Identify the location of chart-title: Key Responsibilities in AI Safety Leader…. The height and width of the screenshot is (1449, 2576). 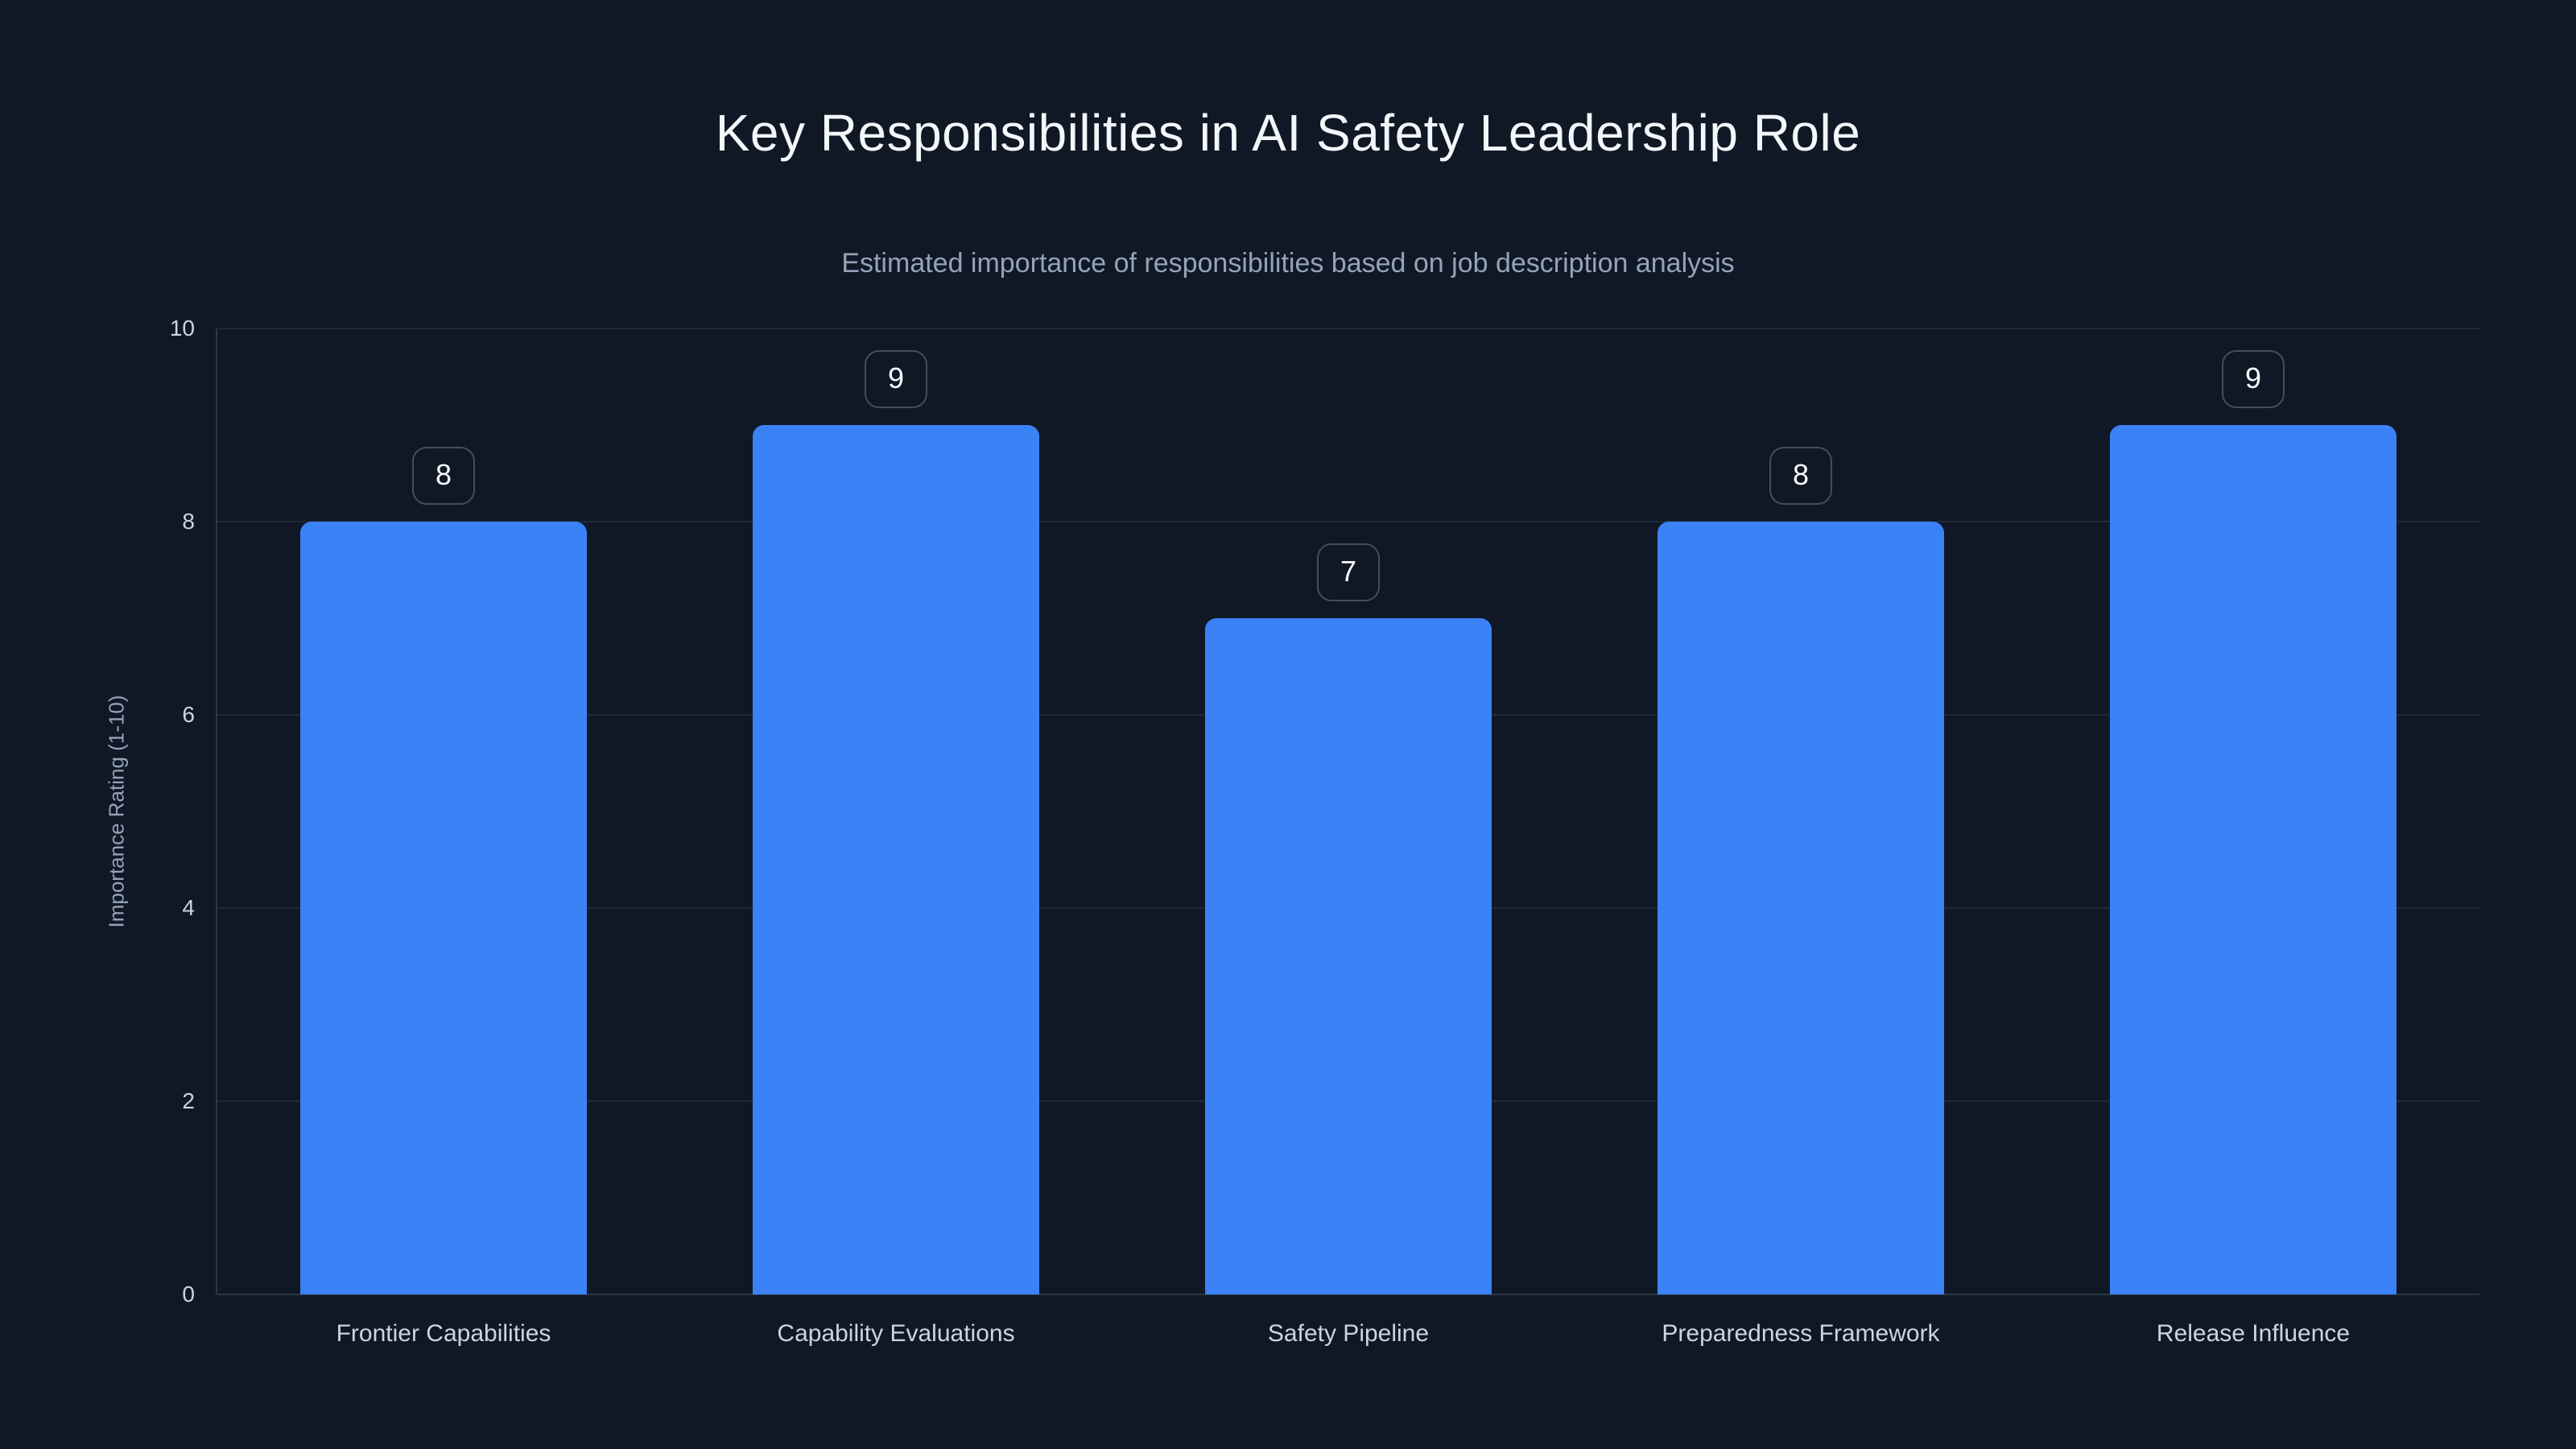
(1288, 133).